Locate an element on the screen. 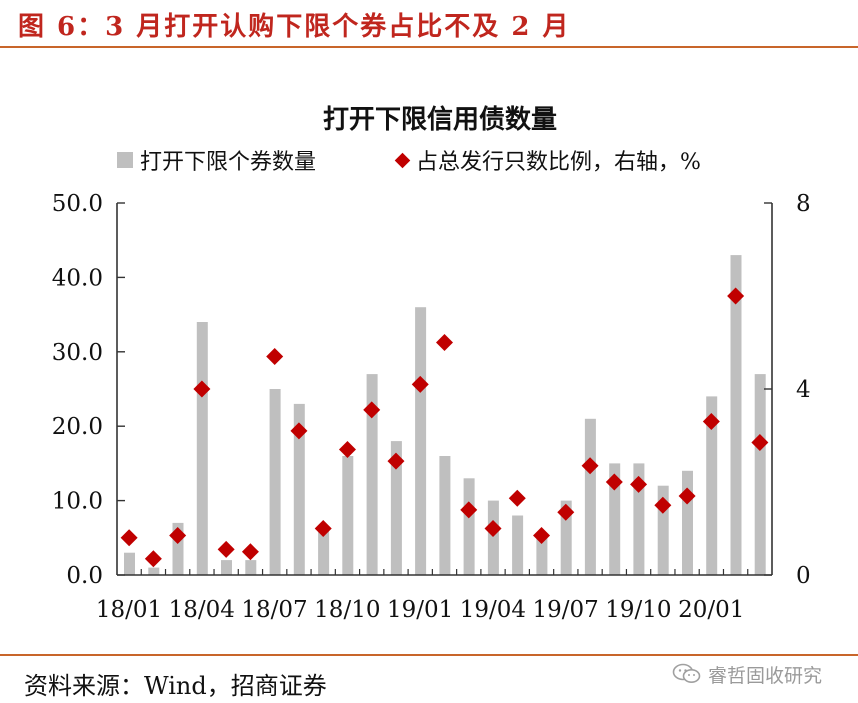 This screenshot has height=703, width=858. x-tick-label: 19/01 is located at coordinates (420, 610).